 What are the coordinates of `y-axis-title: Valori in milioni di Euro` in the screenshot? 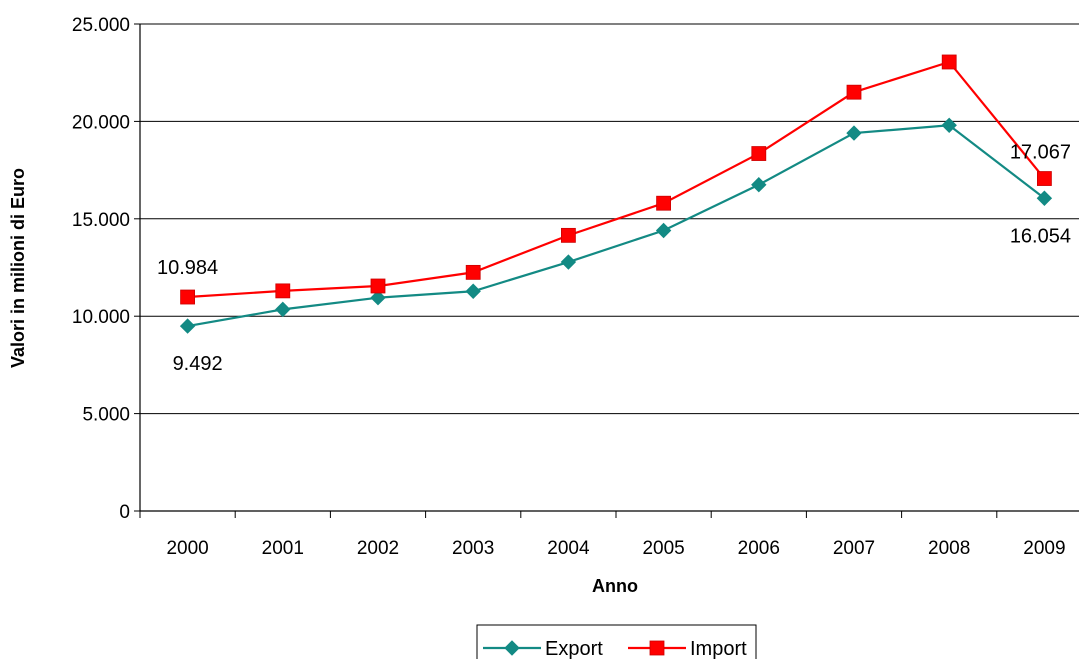 It's located at (18, 268).